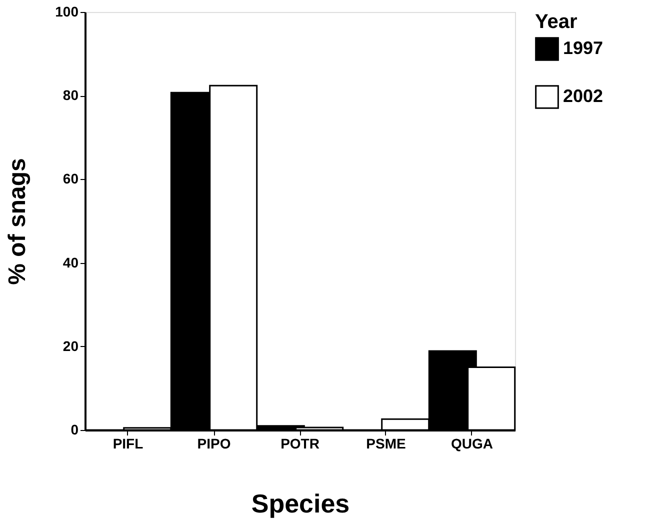  I want to click on y-tick-label: 40, so click(70, 262).